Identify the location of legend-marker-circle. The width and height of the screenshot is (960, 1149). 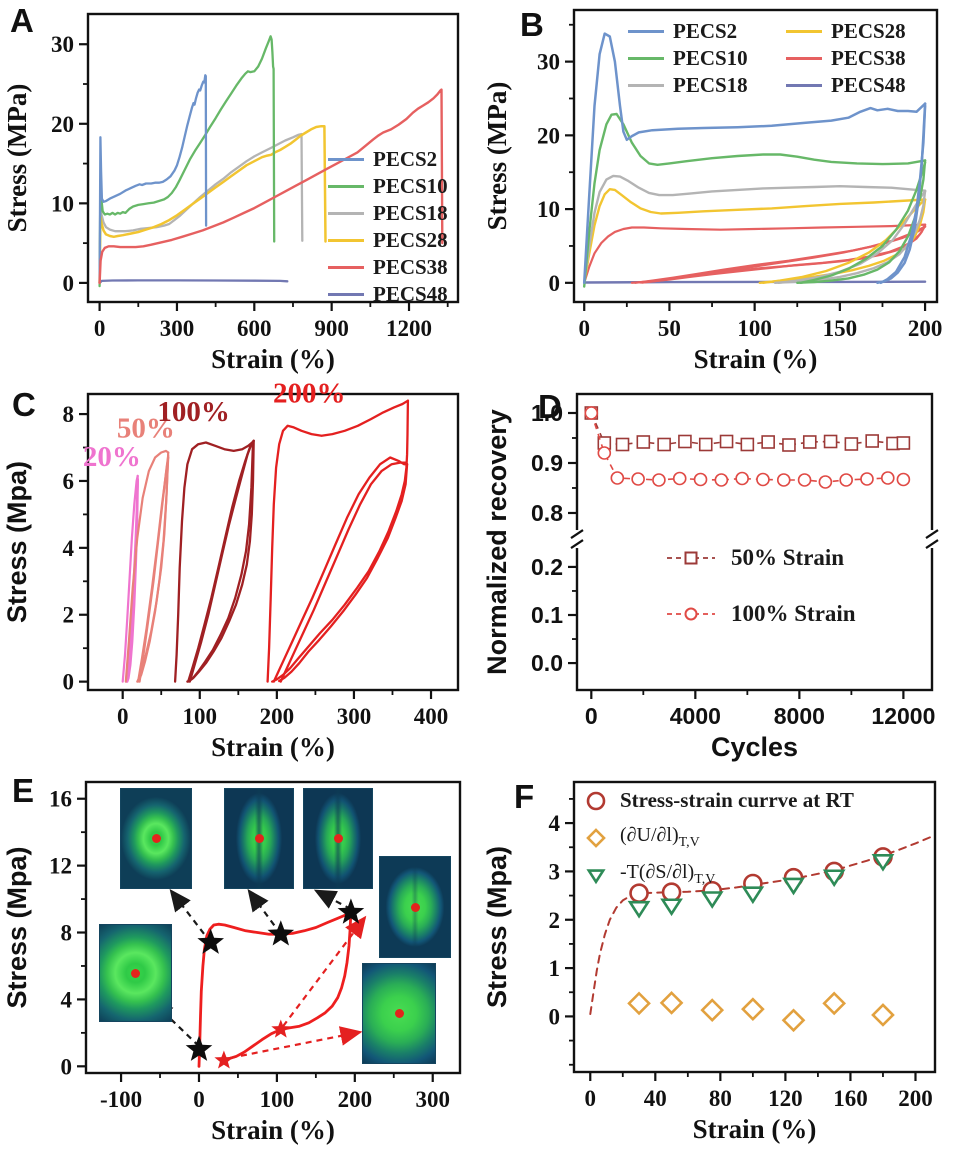
(691, 614).